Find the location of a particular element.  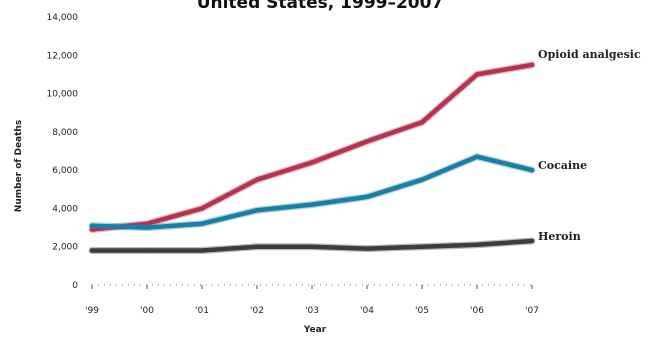

x-axis: '99 '00 '01 '02 '03 '04 '05 '06 '07 is located at coordinates (312, 300).